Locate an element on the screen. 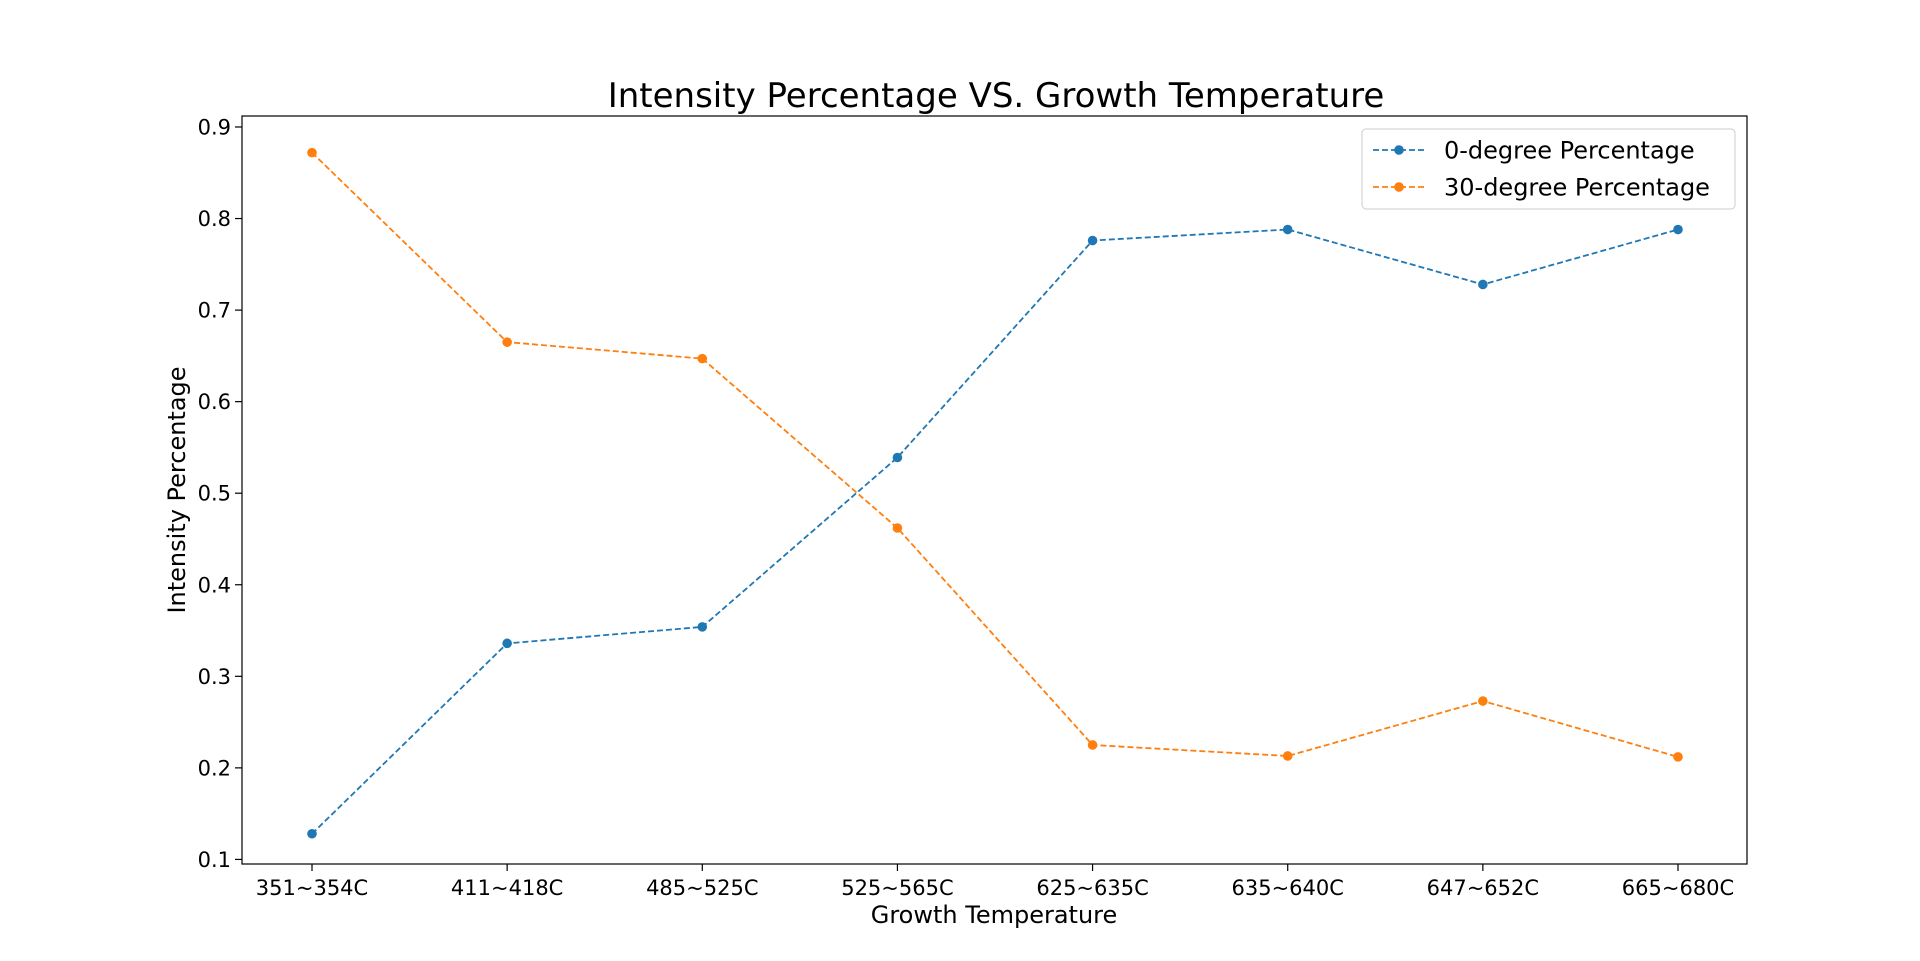 The width and height of the screenshot is (1920, 961). x-axis-label: Growth Temperature is located at coordinates (994, 915).